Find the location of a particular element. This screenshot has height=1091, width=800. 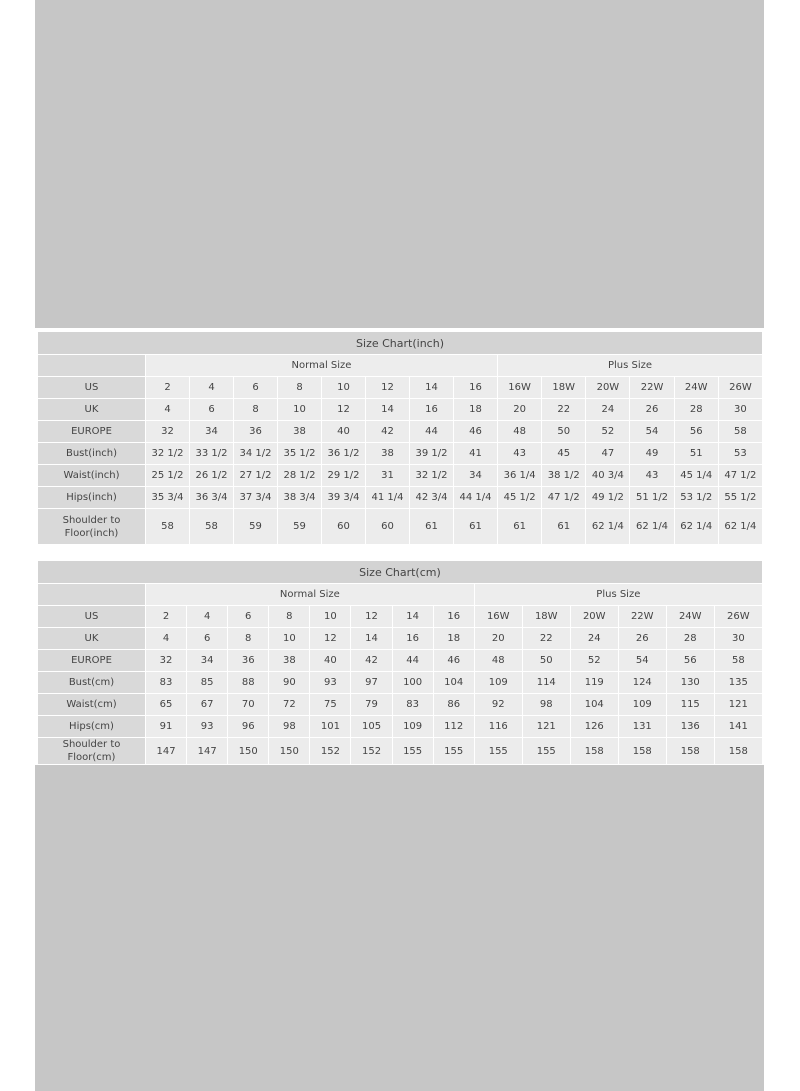

table-row: EUROPE 32 34 36 38 40 42 44 46 48 50 52 54 56 58 is located at coordinates (400, 431).